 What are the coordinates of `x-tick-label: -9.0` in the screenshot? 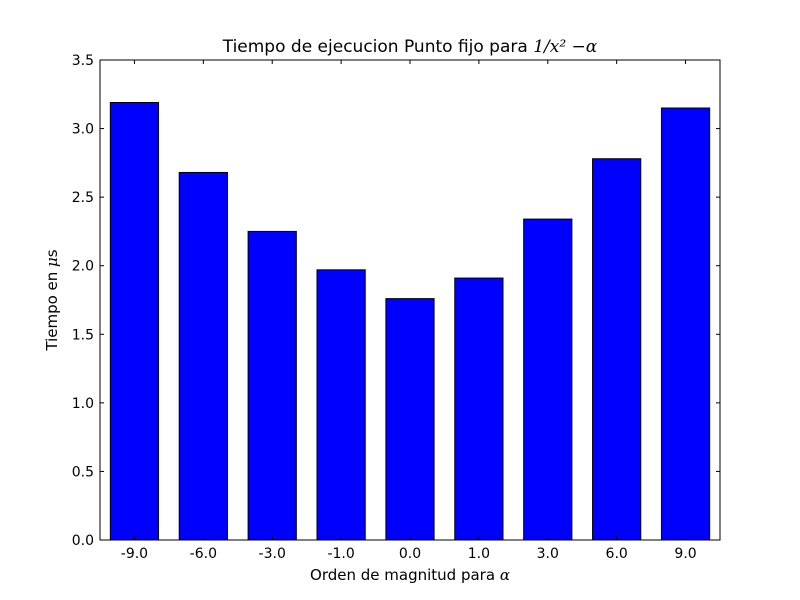 It's located at (134, 554).